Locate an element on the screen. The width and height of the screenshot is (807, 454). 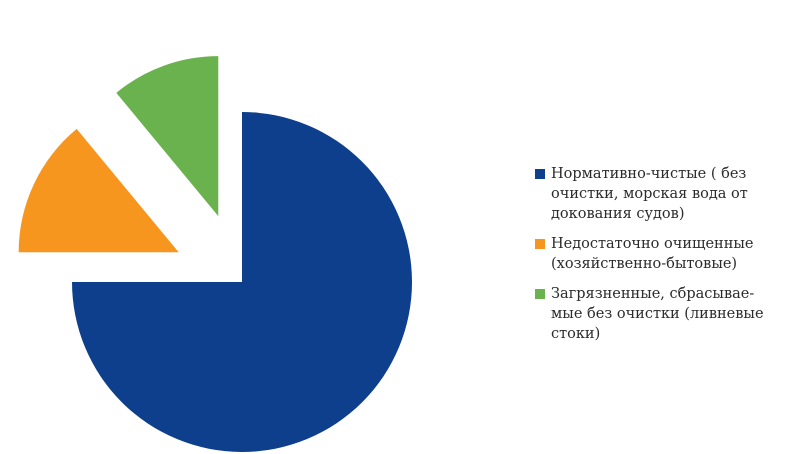
legend-swatch-insufficient is located at coordinates (540, 244).